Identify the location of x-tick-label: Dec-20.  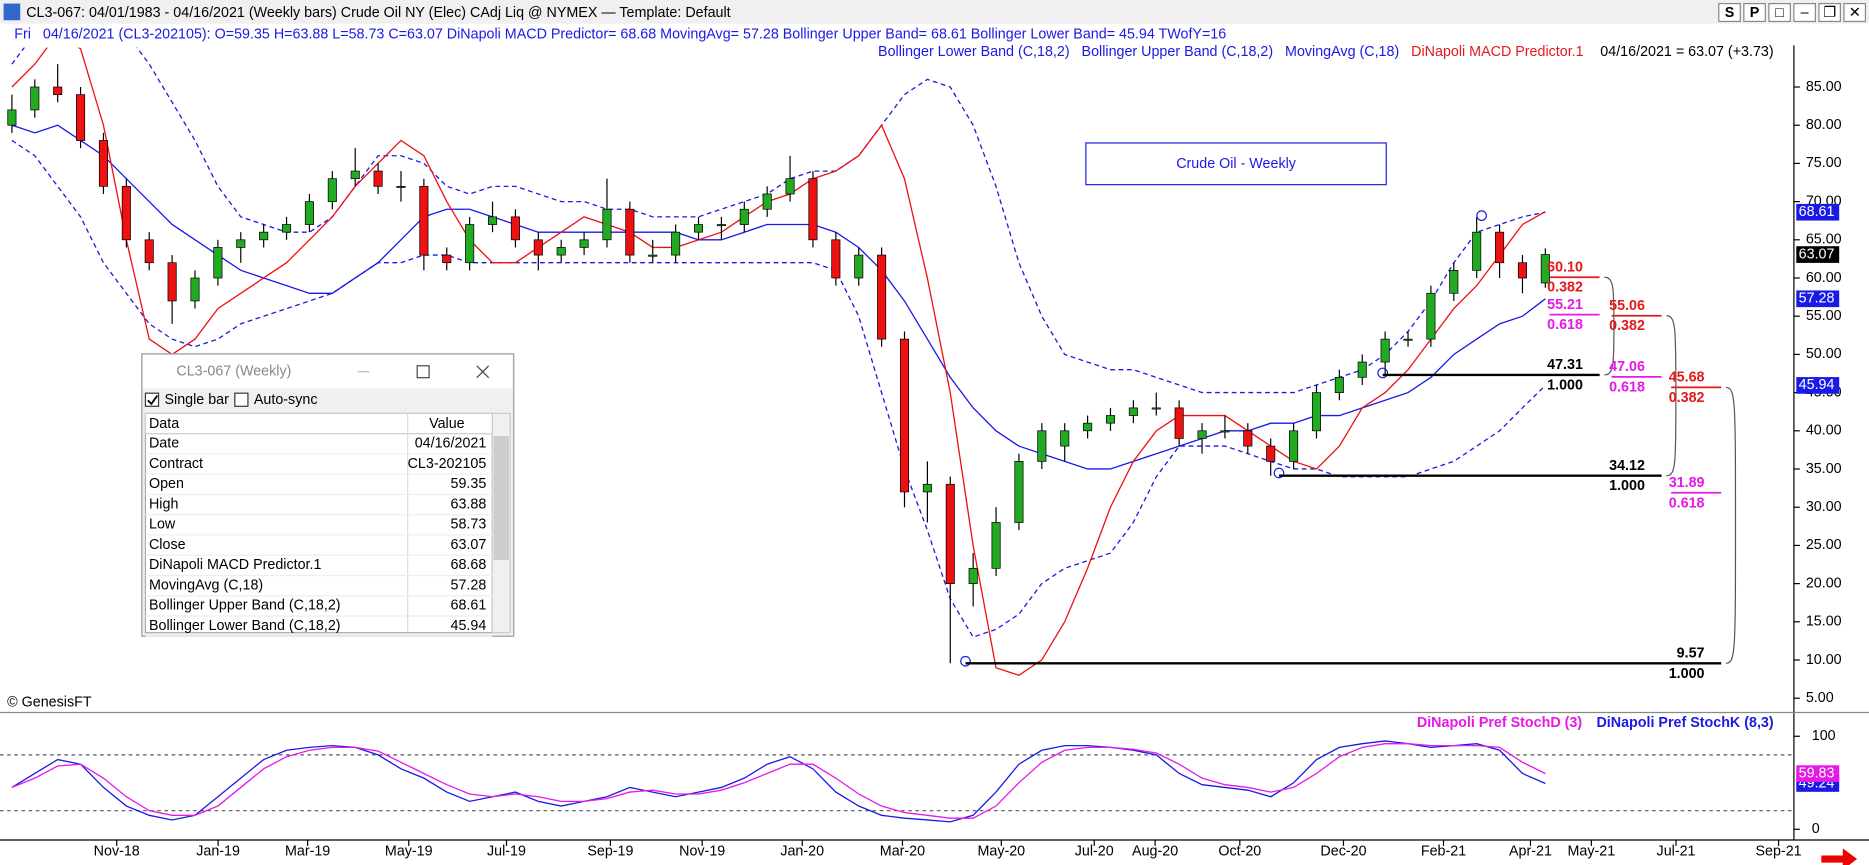
(1343, 852).